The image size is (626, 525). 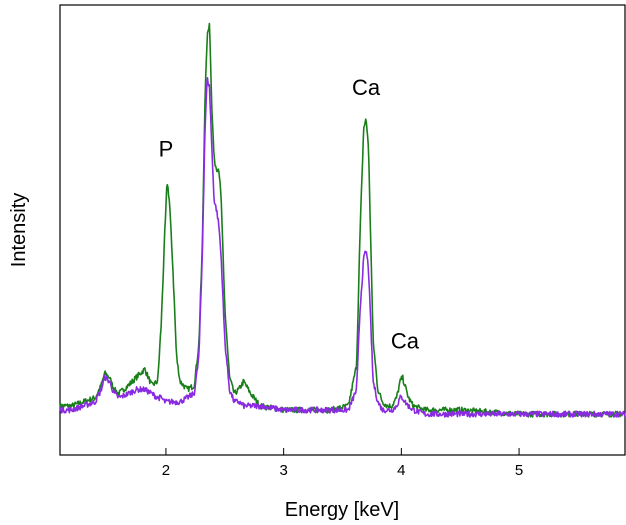 I want to click on x-ticks: 2 3 4 5, so click(x=342, y=463).